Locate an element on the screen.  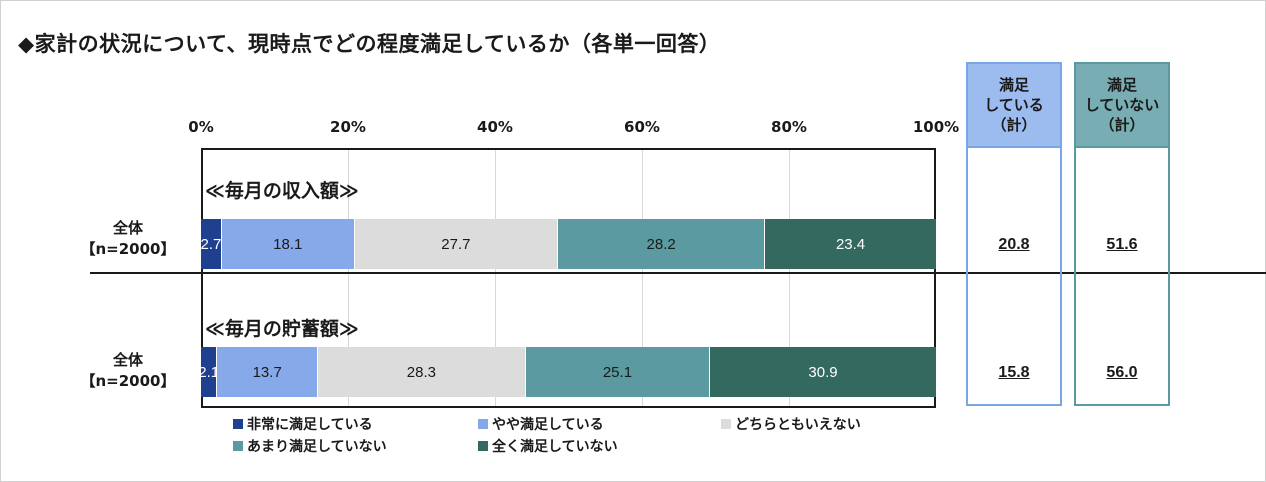
bar-savings: 2.1 13.7 28.3 25.1 30.9 is located at coordinates (567, 372).